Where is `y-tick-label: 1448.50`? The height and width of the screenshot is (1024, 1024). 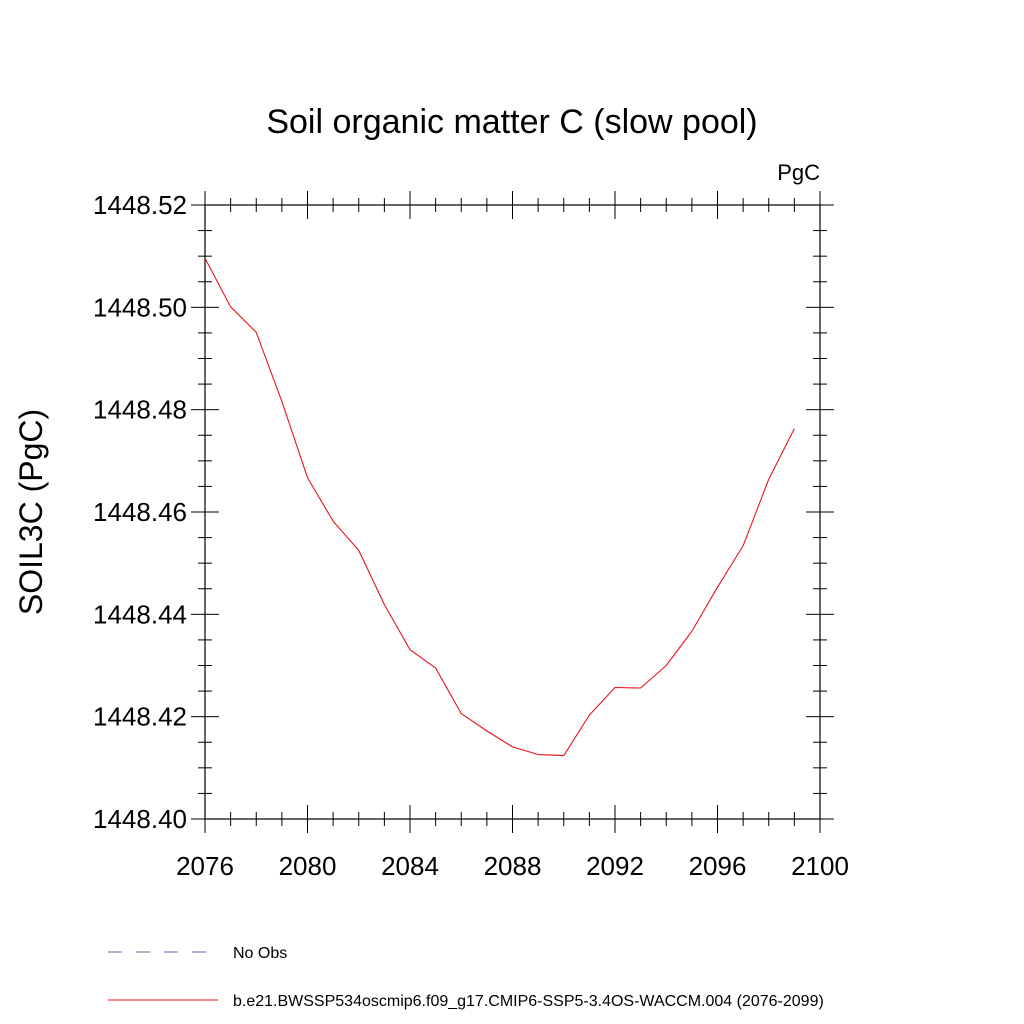 y-tick-label: 1448.50 is located at coordinates (140, 307).